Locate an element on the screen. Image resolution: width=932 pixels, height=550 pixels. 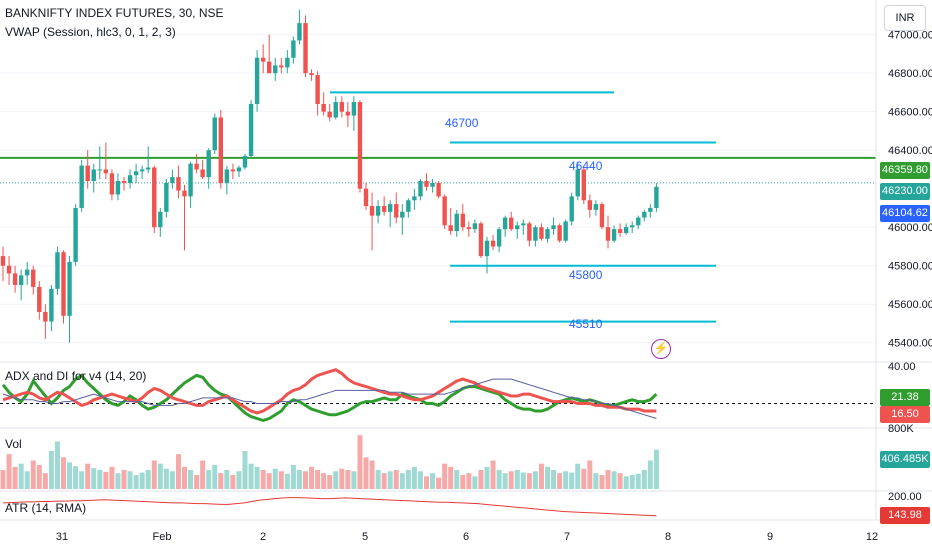
adx-series-adx is located at coordinates (329, 398).